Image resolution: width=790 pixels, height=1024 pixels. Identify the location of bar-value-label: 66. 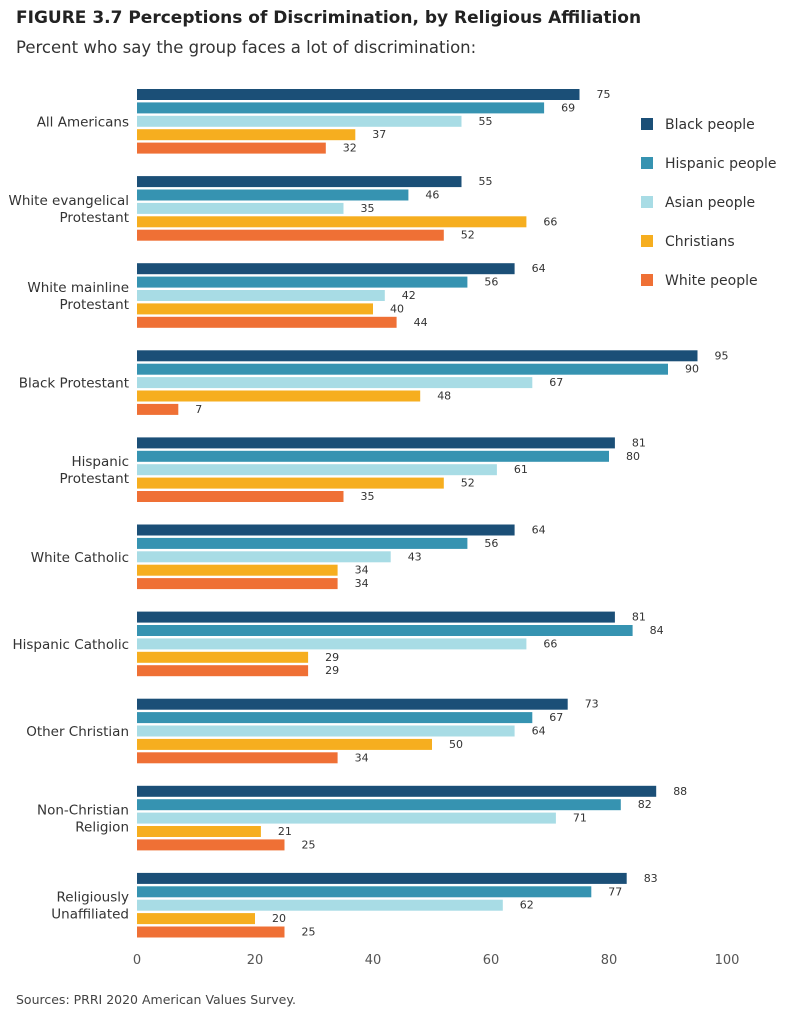
(550, 221).